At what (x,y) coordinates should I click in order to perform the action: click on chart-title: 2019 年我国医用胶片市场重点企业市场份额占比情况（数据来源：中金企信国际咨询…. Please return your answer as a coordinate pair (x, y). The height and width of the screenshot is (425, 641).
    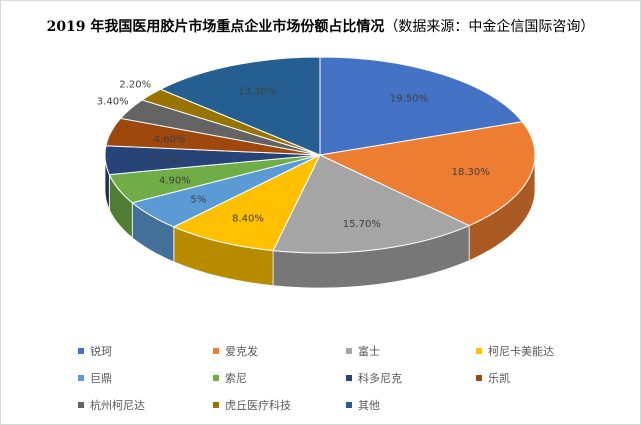
    Looking at the image, I should click on (320, 26).